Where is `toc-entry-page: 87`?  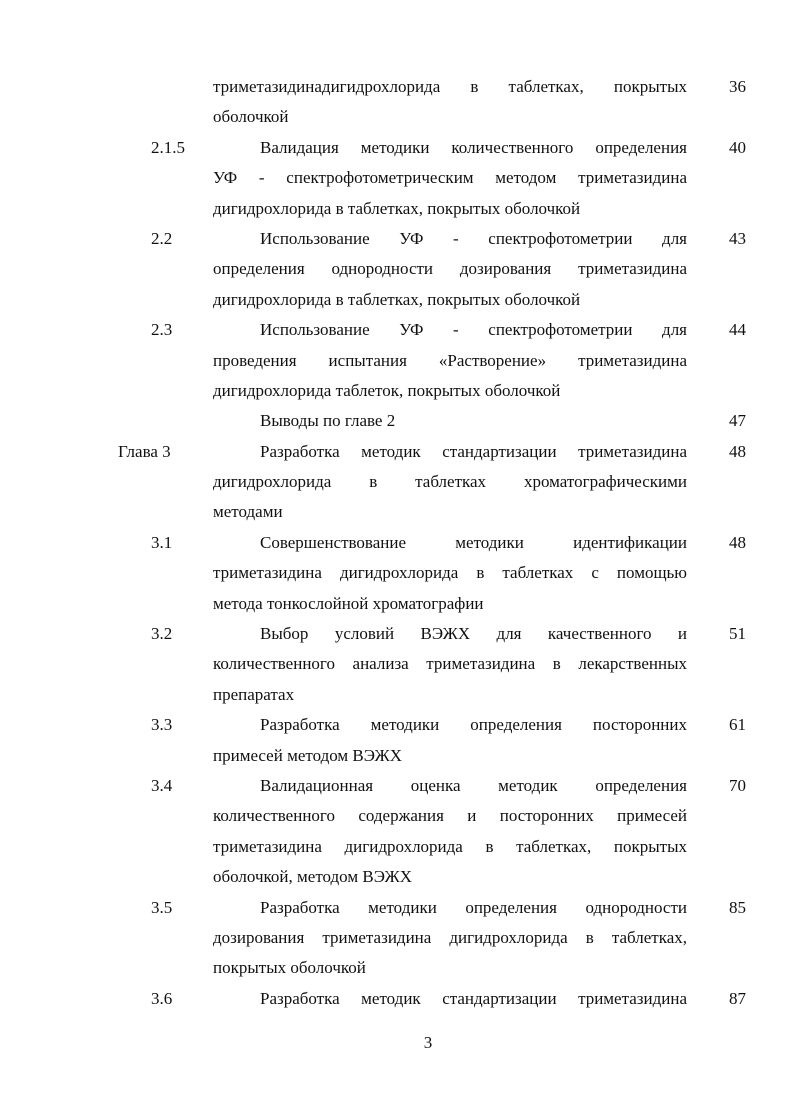
toc-entry-page: 87 is located at coordinates (737, 998).